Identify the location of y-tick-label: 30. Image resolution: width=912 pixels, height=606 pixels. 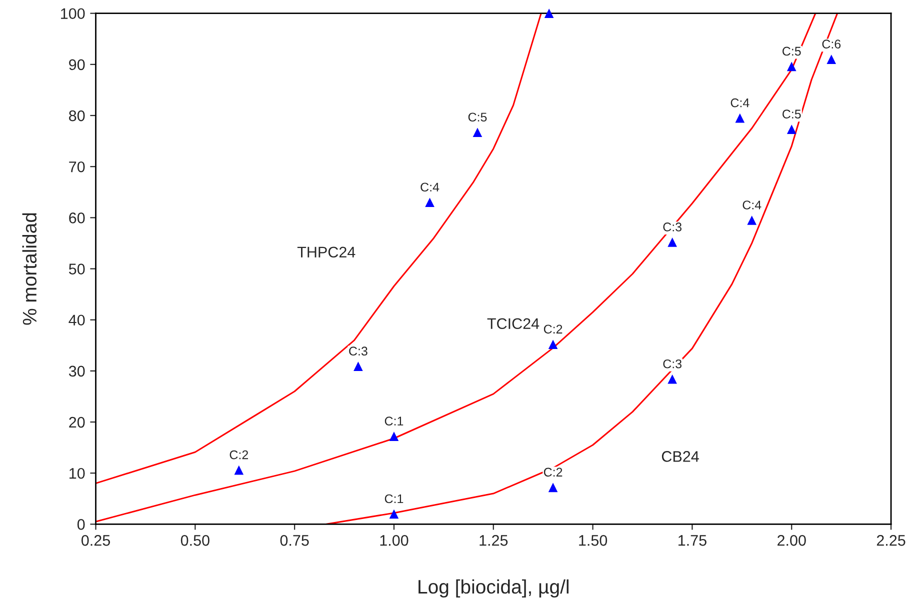
(76, 371).